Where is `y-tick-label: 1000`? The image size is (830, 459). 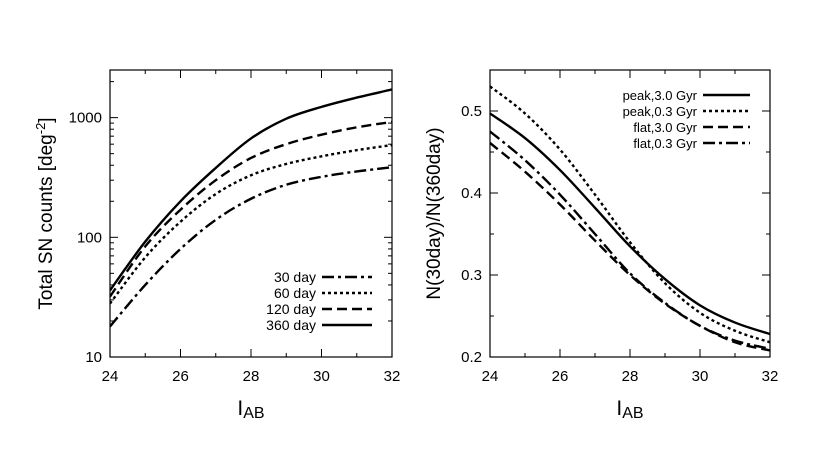 y-tick-label: 1000 is located at coordinates (85, 118).